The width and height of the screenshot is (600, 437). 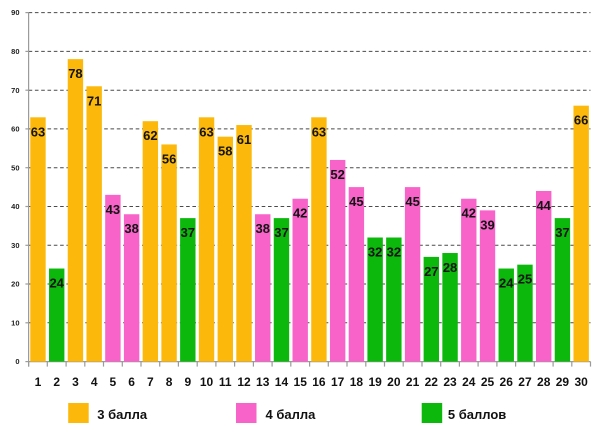 I want to click on svg-text: 40, so click(x=15, y=206).